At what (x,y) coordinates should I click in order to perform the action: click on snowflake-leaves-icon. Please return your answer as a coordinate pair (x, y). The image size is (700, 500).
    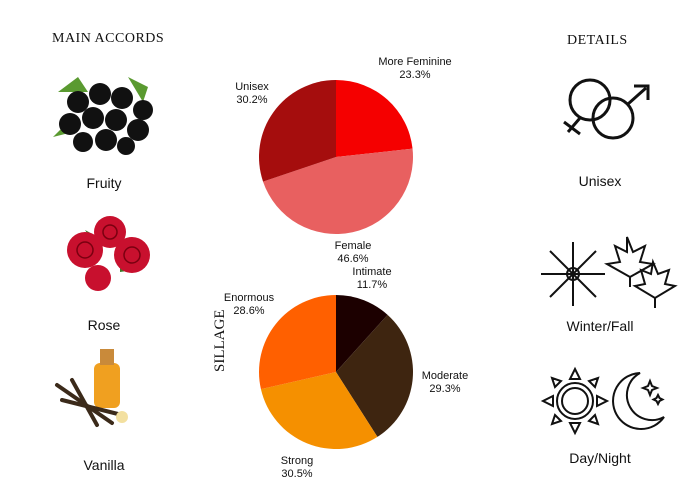
    Looking at the image, I should click on (609, 272).